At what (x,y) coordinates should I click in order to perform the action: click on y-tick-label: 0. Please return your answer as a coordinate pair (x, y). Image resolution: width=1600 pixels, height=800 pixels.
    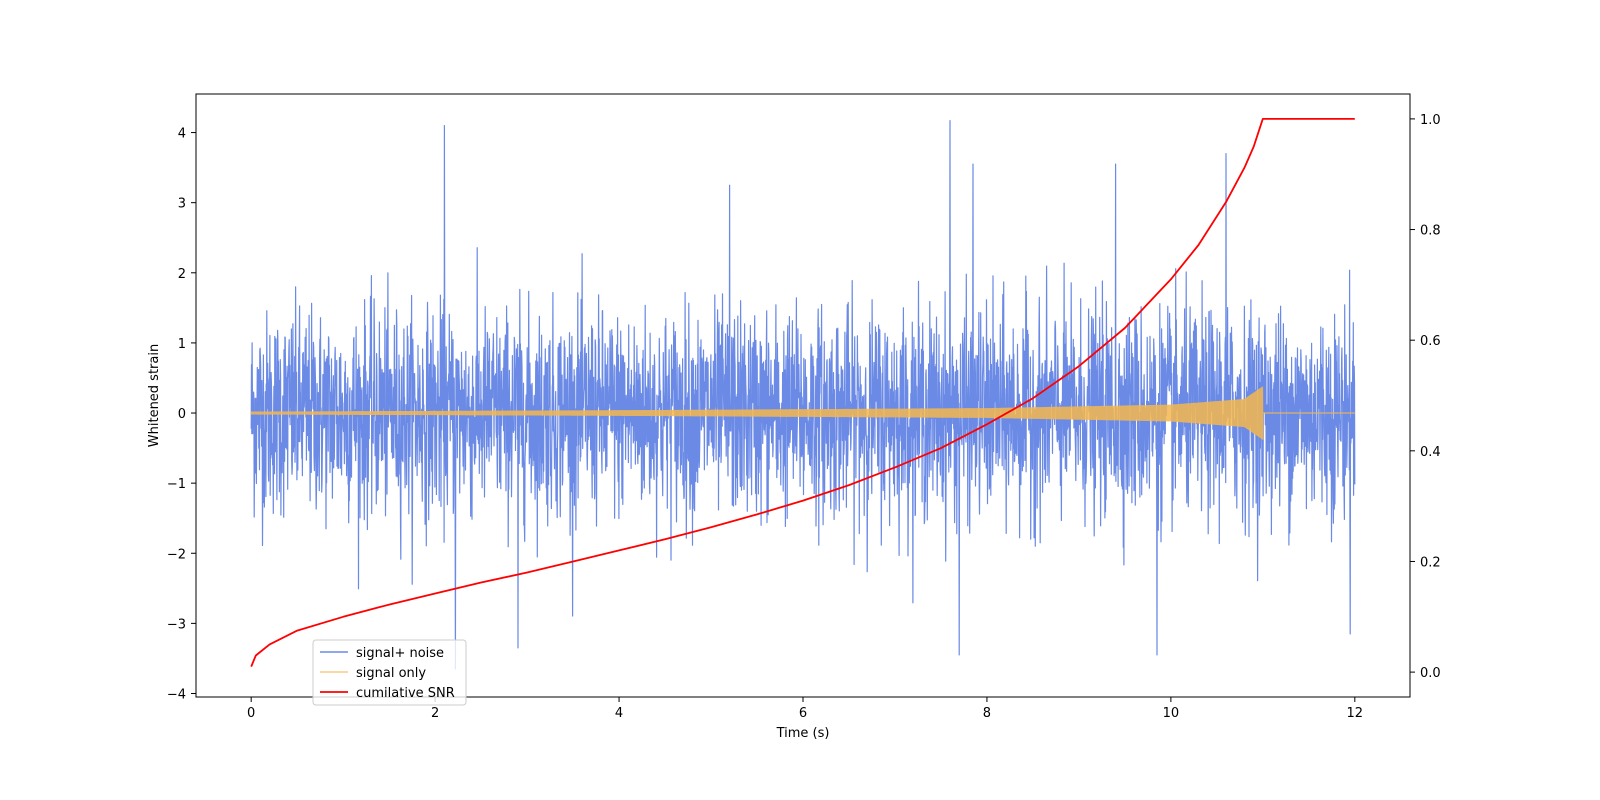
    Looking at the image, I should click on (182, 414).